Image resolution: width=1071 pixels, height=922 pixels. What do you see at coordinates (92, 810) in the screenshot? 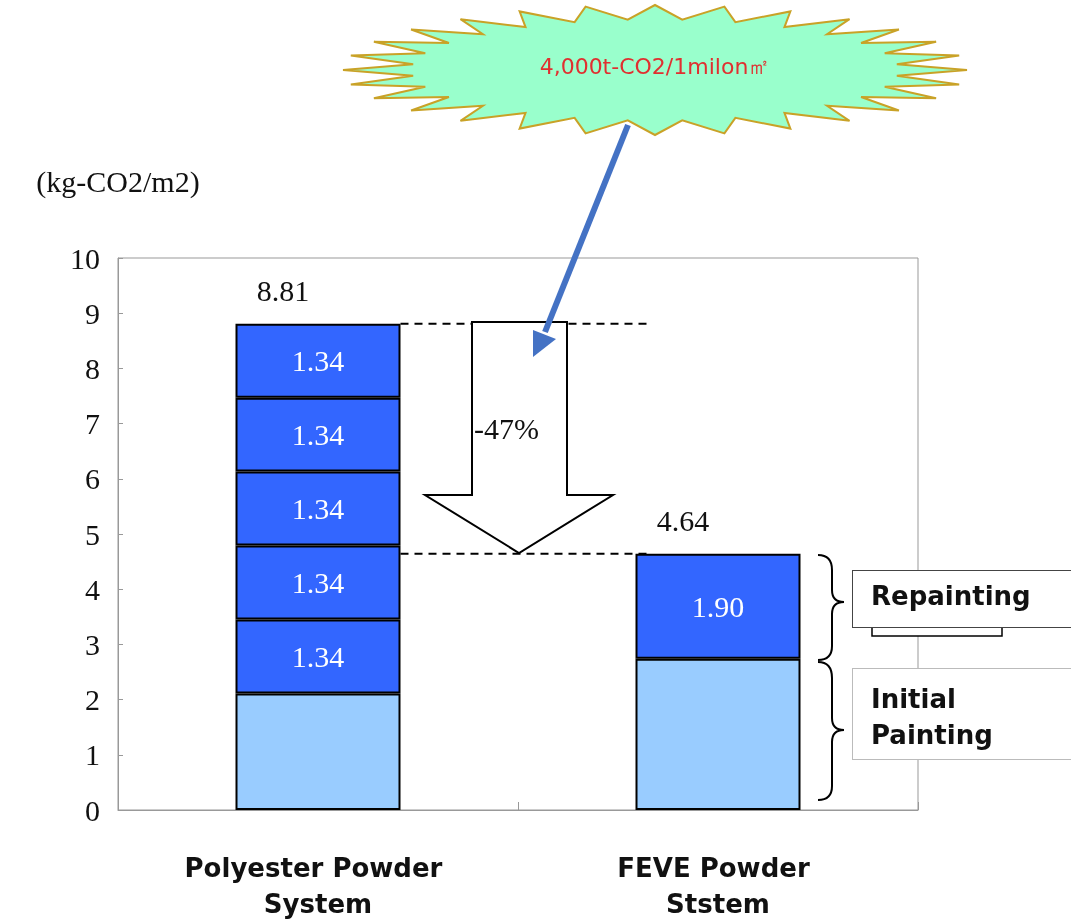
I see `y-tick-label: 0` at bounding box center [92, 810].